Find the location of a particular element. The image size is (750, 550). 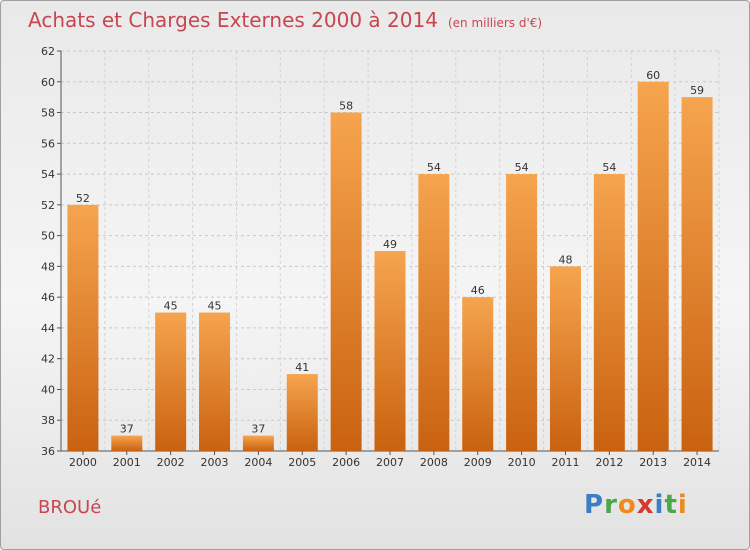

x-tick-label: 2008 is located at coordinates (434, 462).